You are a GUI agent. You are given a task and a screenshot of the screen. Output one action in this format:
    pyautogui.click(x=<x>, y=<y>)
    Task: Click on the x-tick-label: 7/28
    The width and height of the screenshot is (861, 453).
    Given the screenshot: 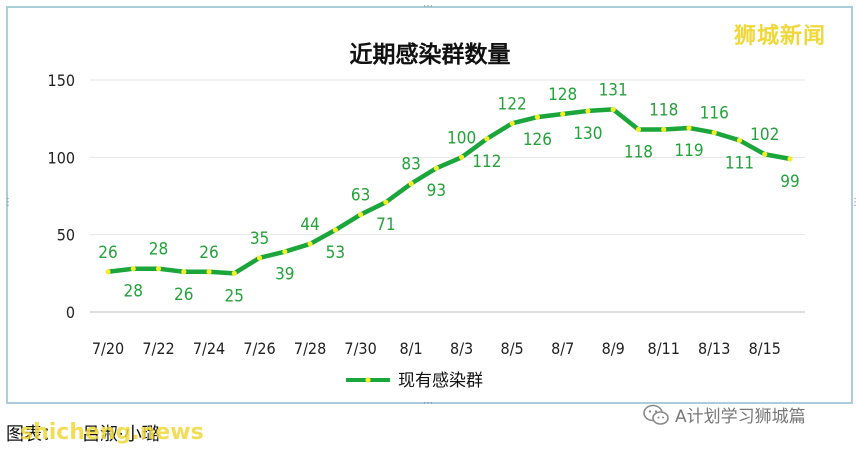 What is the action you would take?
    pyautogui.click(x=310, y=348)
    